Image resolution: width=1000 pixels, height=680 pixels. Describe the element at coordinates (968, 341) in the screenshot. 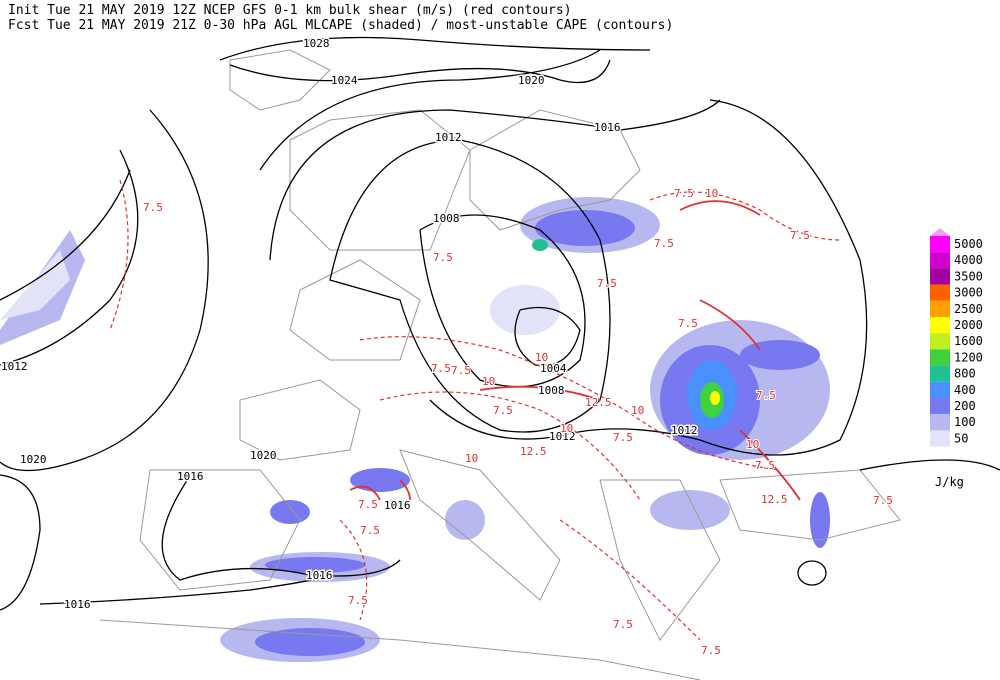

I see `legend-label: 1600` at that location.